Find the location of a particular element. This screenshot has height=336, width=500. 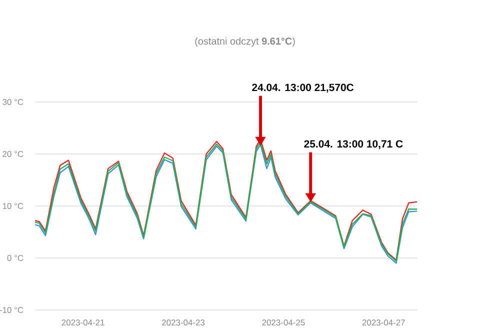

chart-subtitle: (ostatni odczyt 9.61°C) is located at coordinates (245, 42).